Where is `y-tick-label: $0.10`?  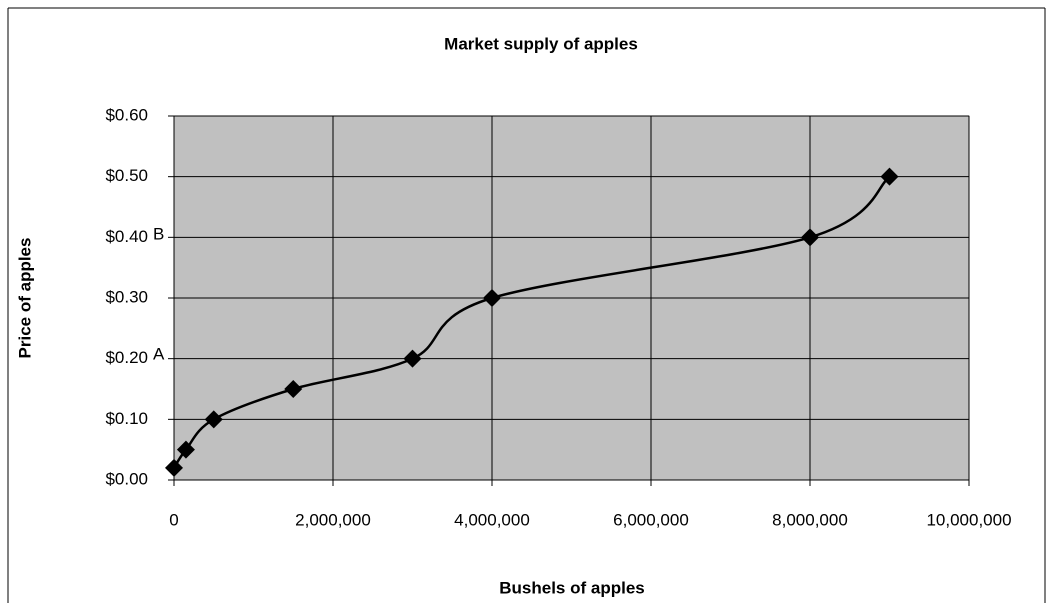
y-tick-label: $0.10 is located at coordinates (126, 418).